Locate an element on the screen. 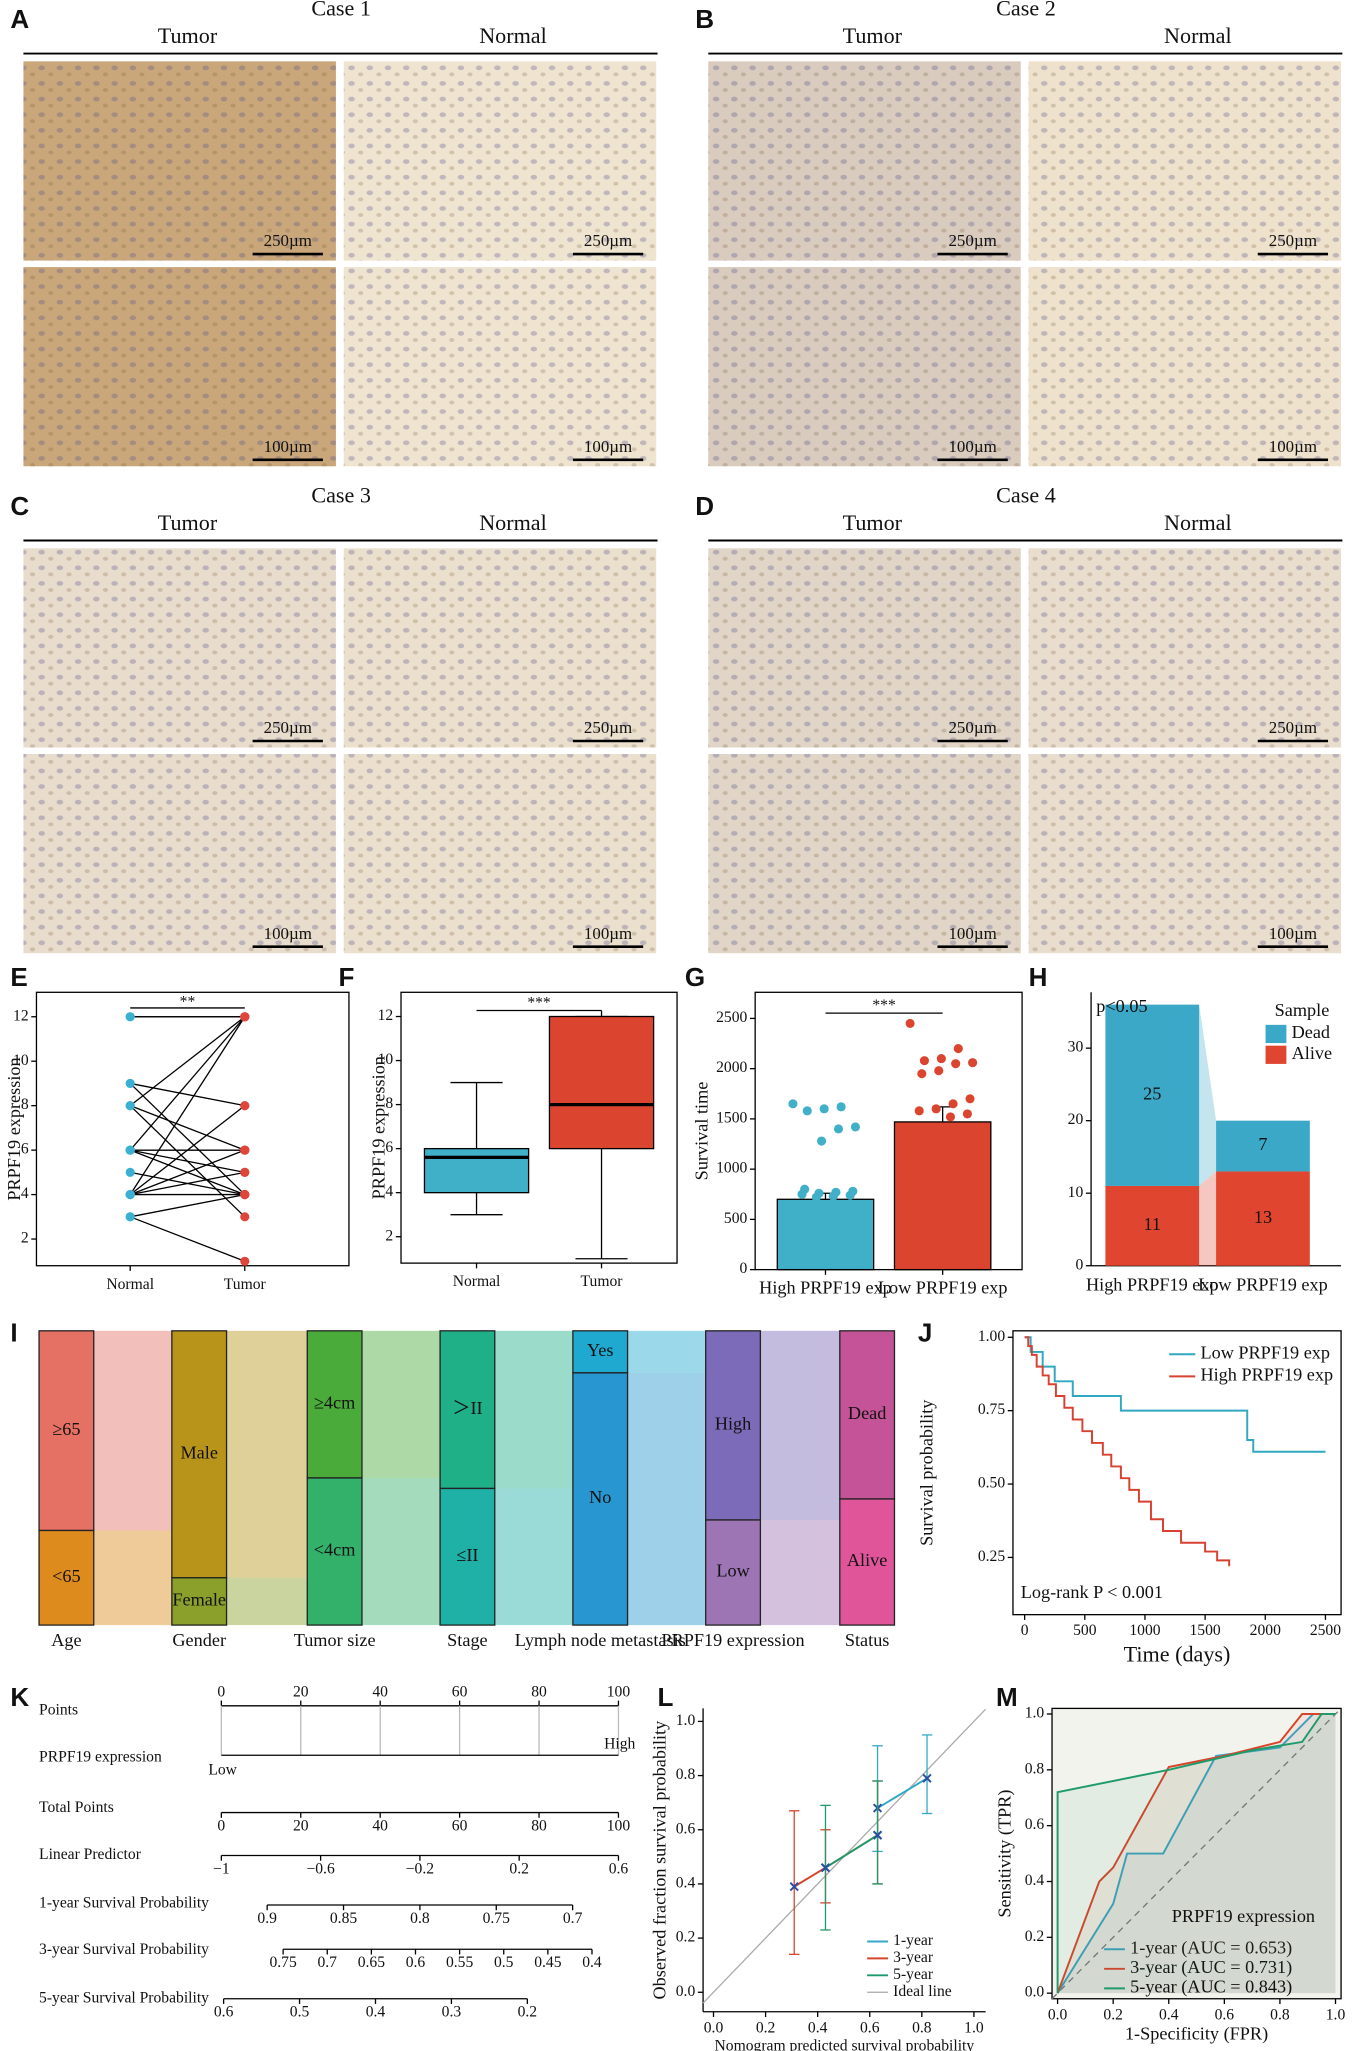 The image size is (1358, 2051). scale-label: 0.2 is located at coordinates (528, 2012).